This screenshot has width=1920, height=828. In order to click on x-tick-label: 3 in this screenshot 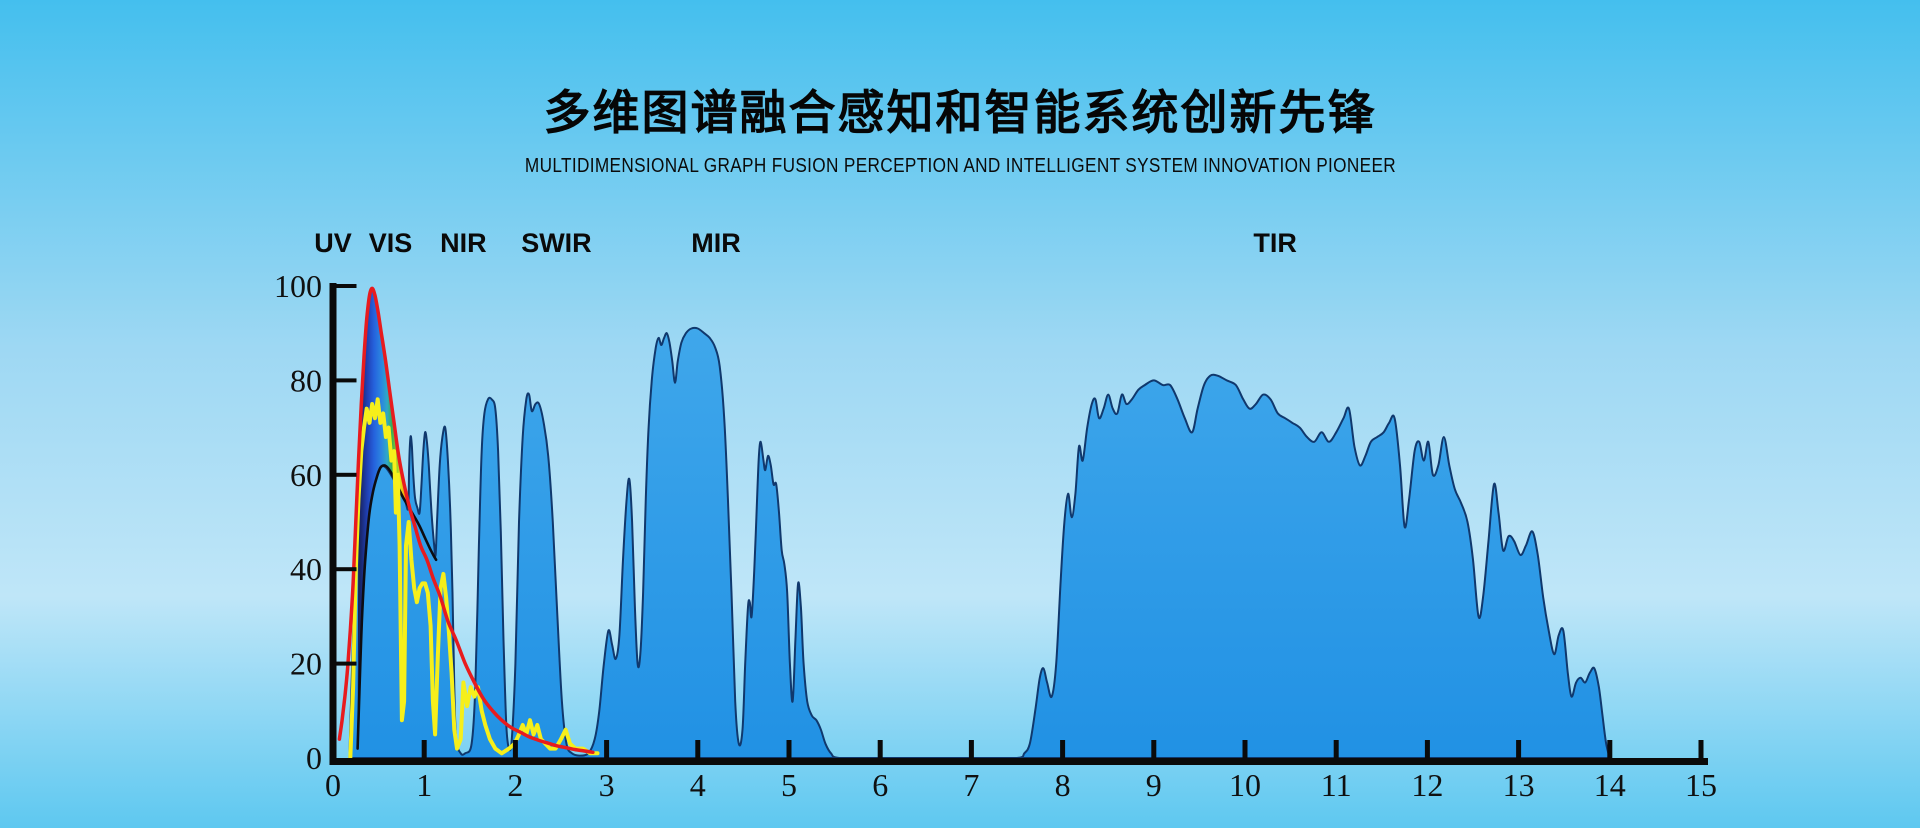, I will do `click(607, 785)`.